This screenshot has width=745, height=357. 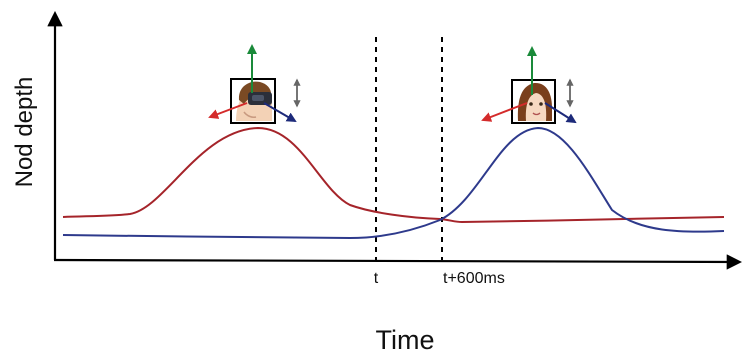 What do you see at coordinates (560, 113) in the screenshot?
I see `right-right-arrow` at bounding box center [560, 113].